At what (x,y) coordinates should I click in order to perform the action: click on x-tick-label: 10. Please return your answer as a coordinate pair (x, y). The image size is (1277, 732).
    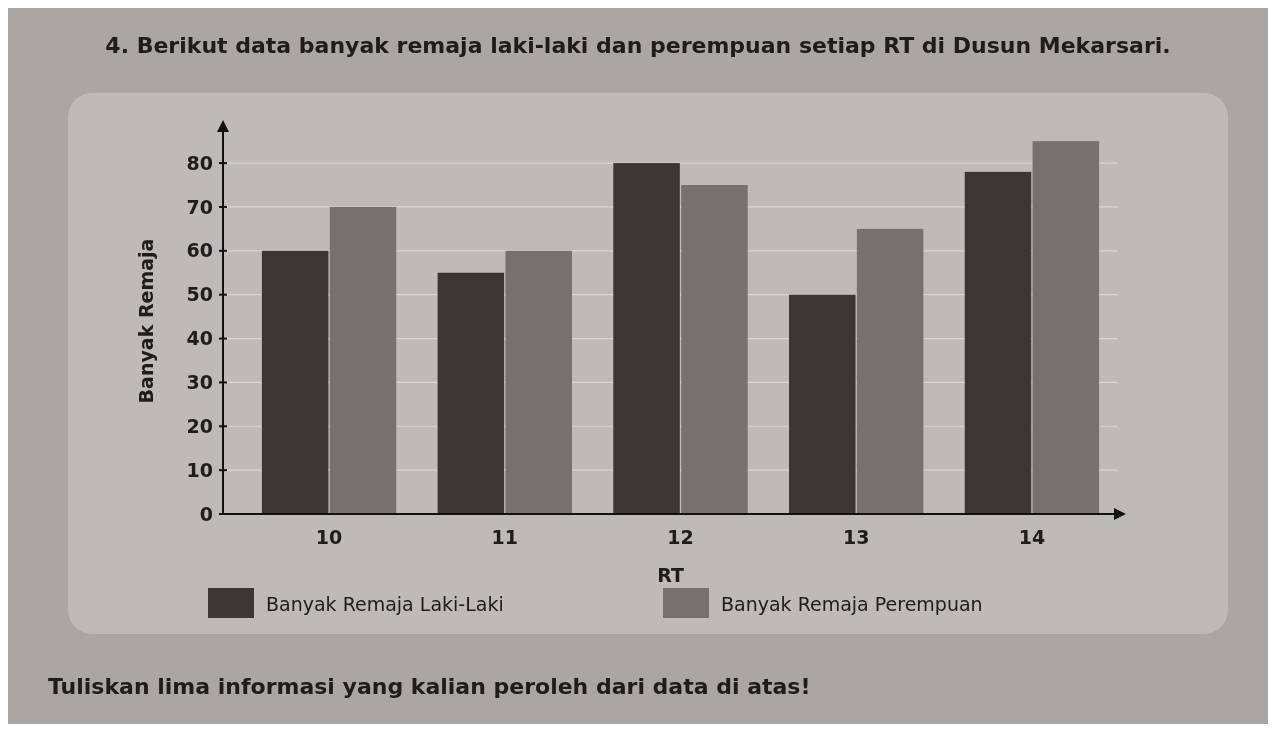
    Looking at the image, I should click on (329, 537).